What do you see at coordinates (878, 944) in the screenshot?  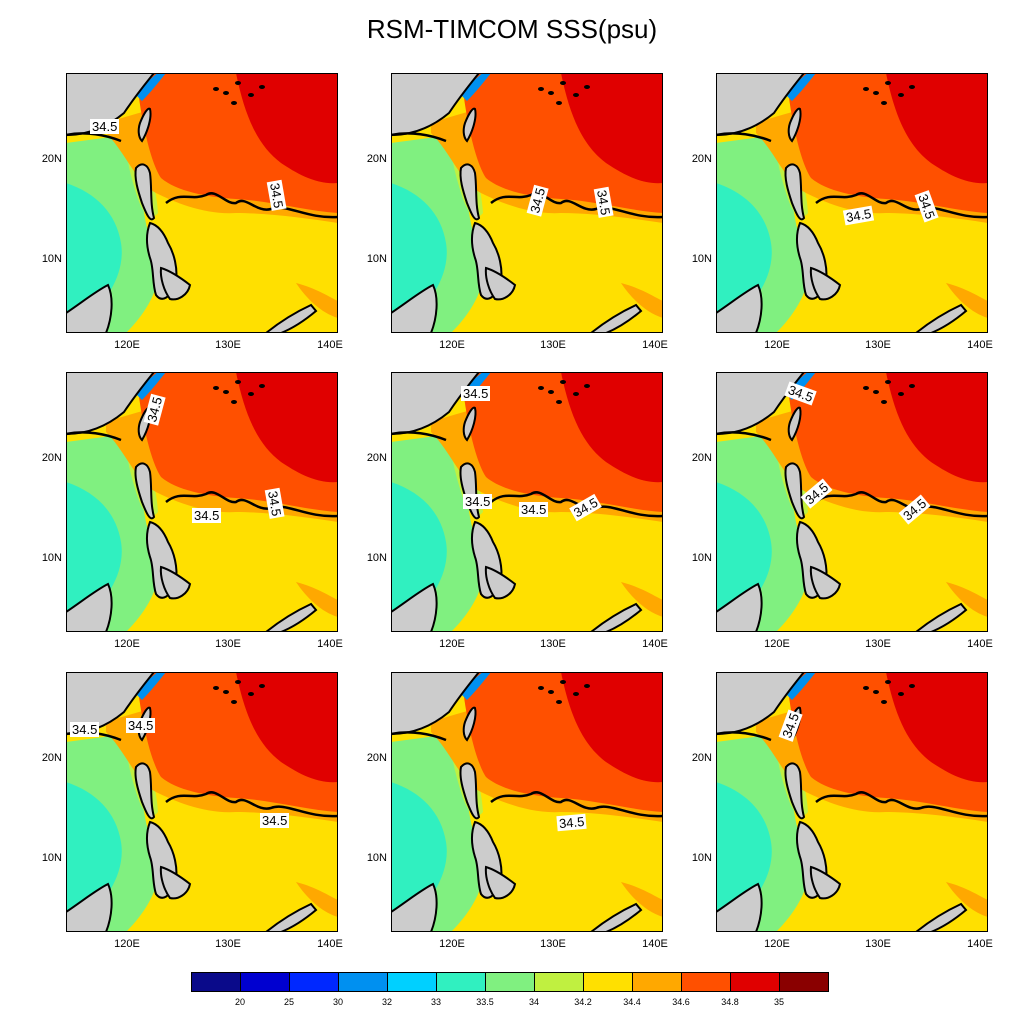 I see `x-tick-label: 130E` at bounding box center [878, 944].